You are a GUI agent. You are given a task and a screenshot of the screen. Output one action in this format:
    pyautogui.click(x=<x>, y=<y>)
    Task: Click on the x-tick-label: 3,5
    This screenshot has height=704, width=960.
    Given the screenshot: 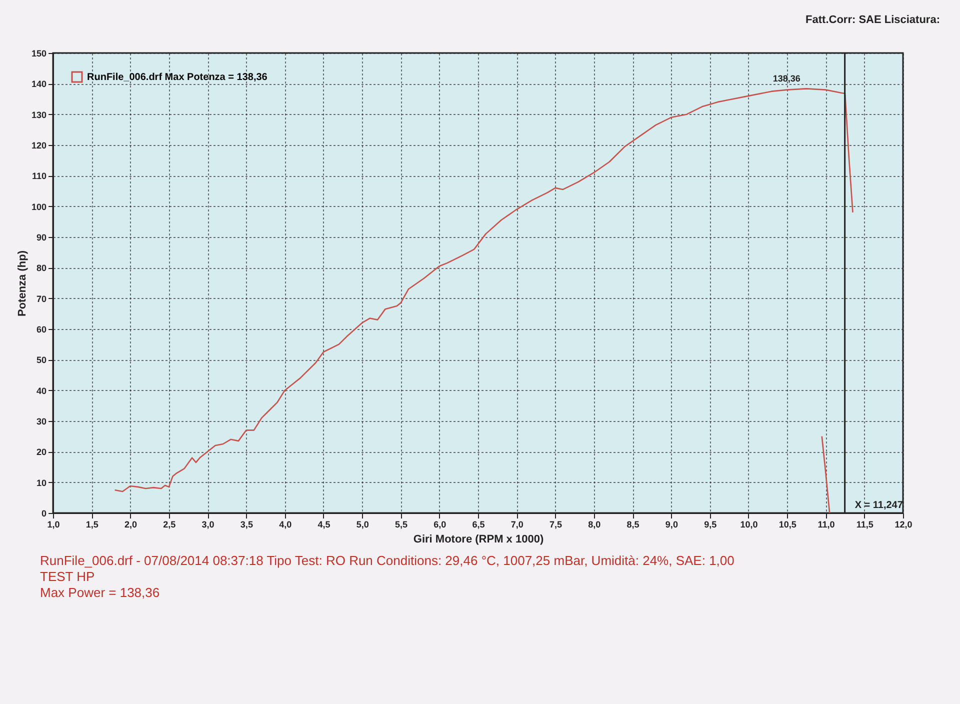 What is the action you would take?
    pyautogui.click(x=246, y=525)
    